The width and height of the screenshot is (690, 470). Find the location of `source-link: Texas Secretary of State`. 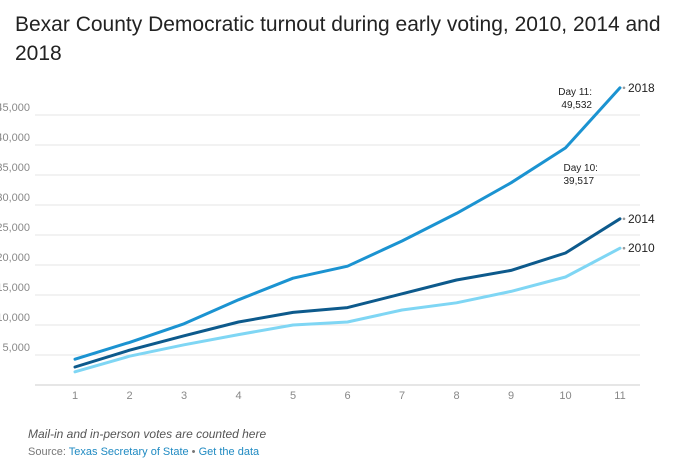

source-link: Texas Secretary of State is located at coordinates (128, 452).